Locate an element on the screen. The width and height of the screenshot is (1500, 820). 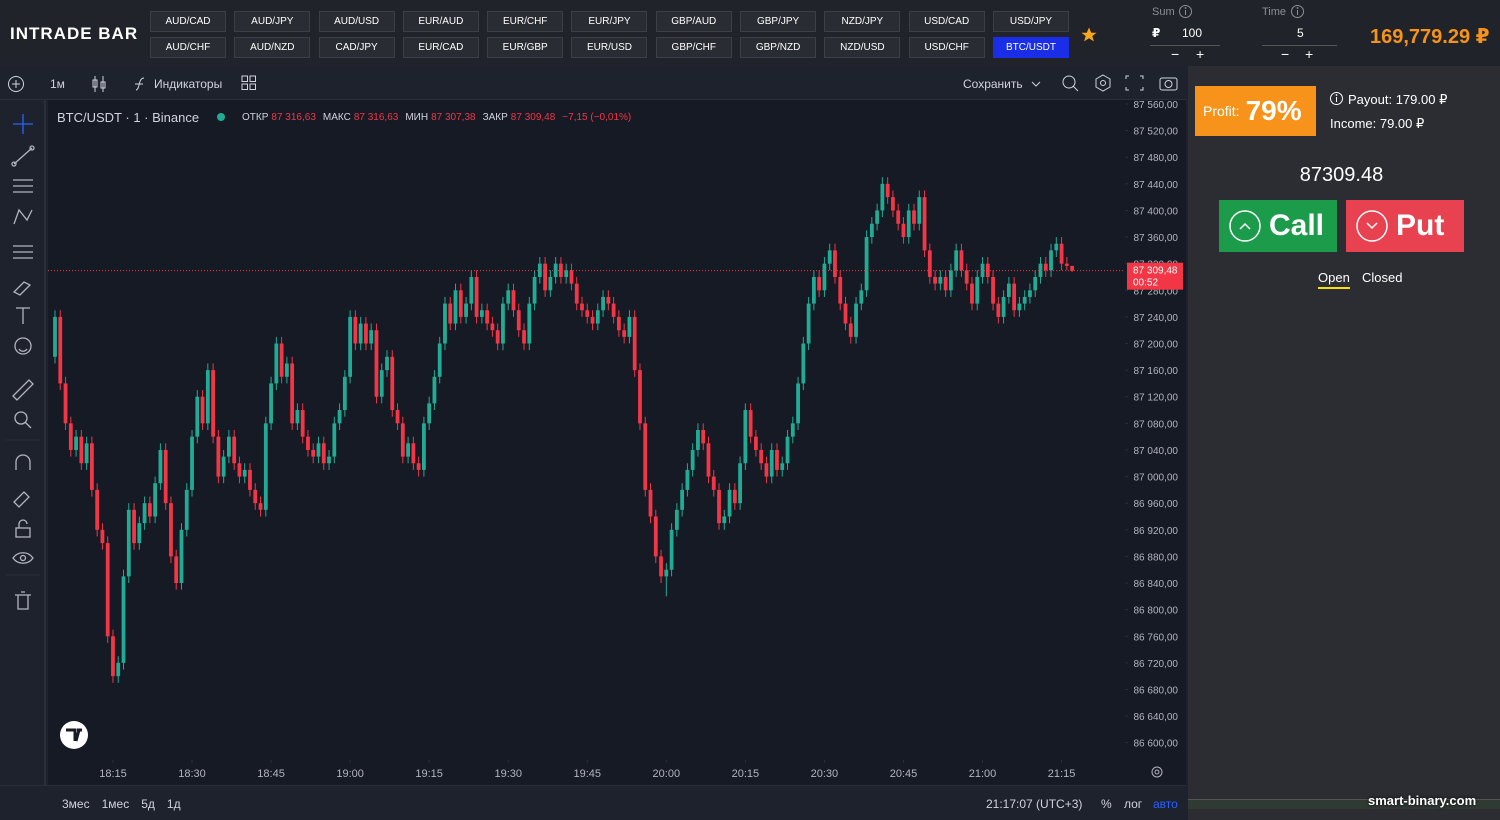
pair-button: AUD/JPY is located at coordinates (272, 21).